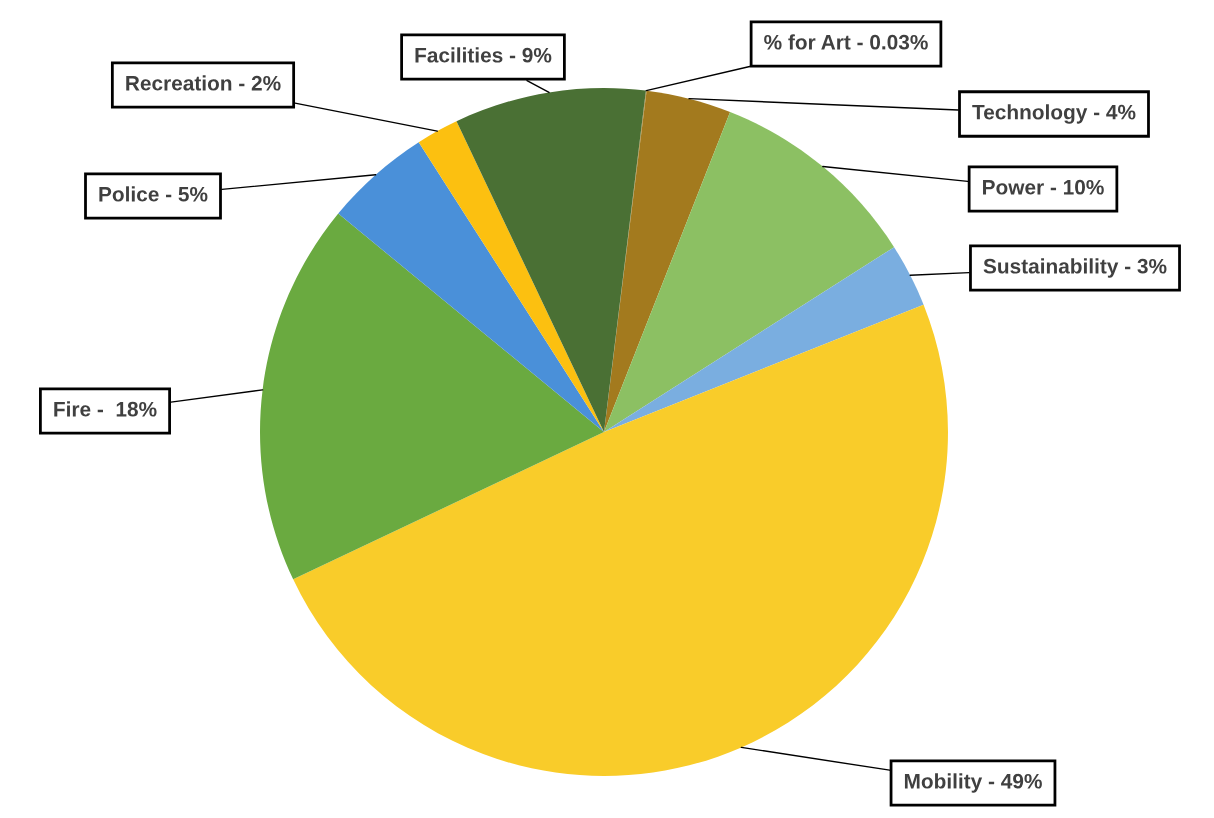  What do you see at coordinates (1043, 187) in the screenshot?
I see `slice-label: Power - 10%` at bounding box center [1043, 187].